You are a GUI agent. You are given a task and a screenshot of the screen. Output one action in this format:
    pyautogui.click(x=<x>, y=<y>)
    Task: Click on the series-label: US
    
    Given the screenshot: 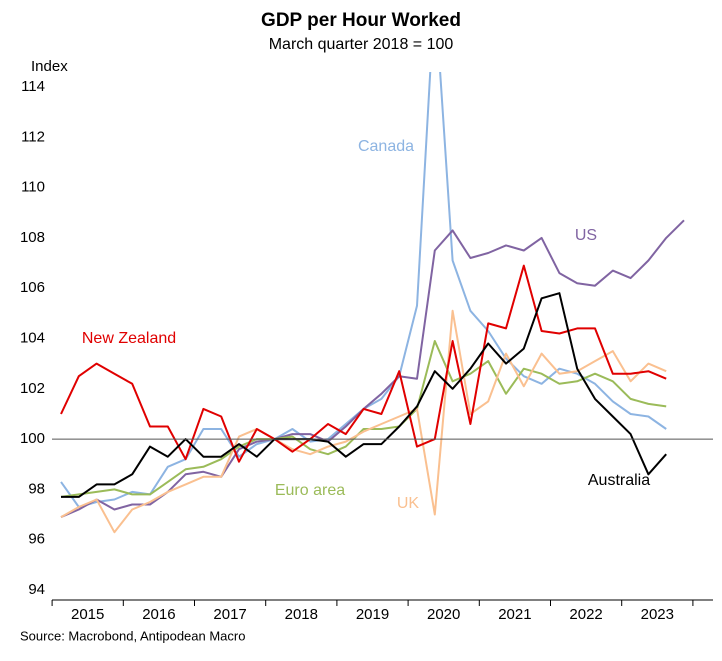 What is the action you would take?
    pyautogui.click(x=586, y=235)
    